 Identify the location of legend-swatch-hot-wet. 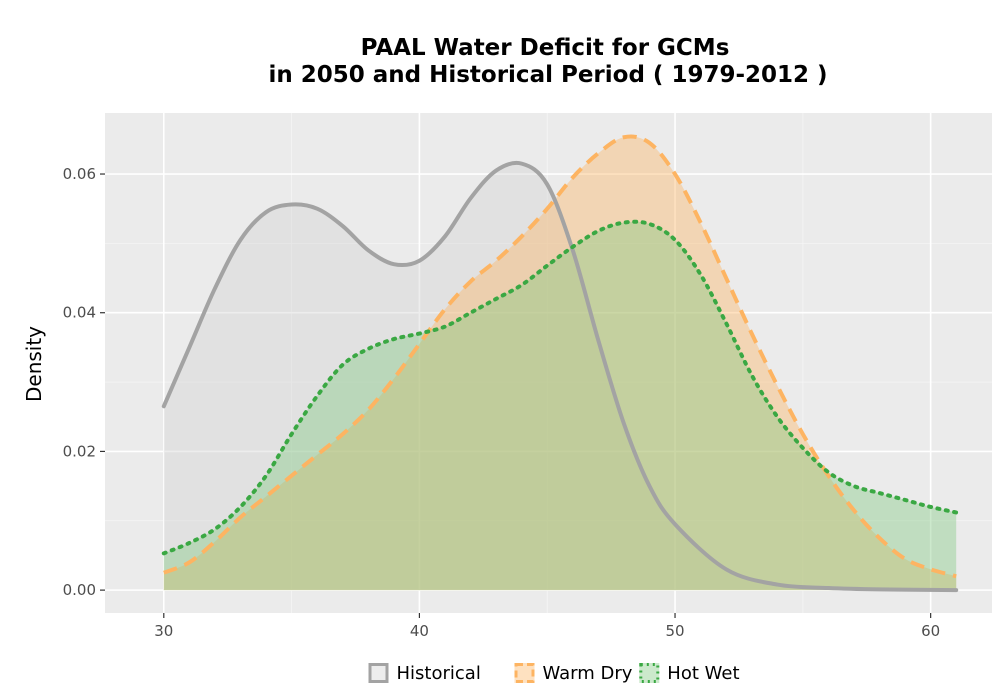
(649, 673).